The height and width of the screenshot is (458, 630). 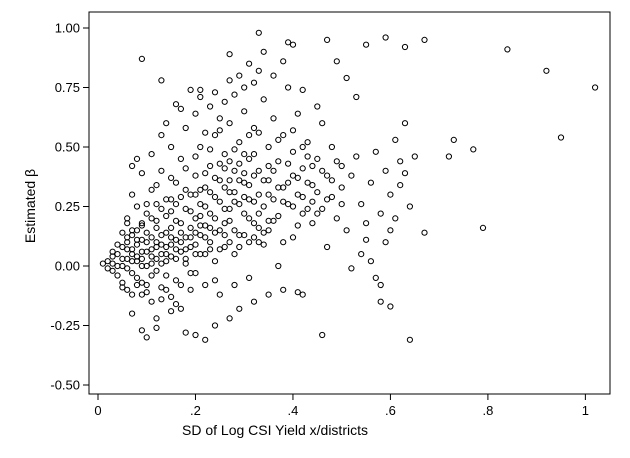 I want to click on y-tick-label: 0.75, so click(x=67, y=87).